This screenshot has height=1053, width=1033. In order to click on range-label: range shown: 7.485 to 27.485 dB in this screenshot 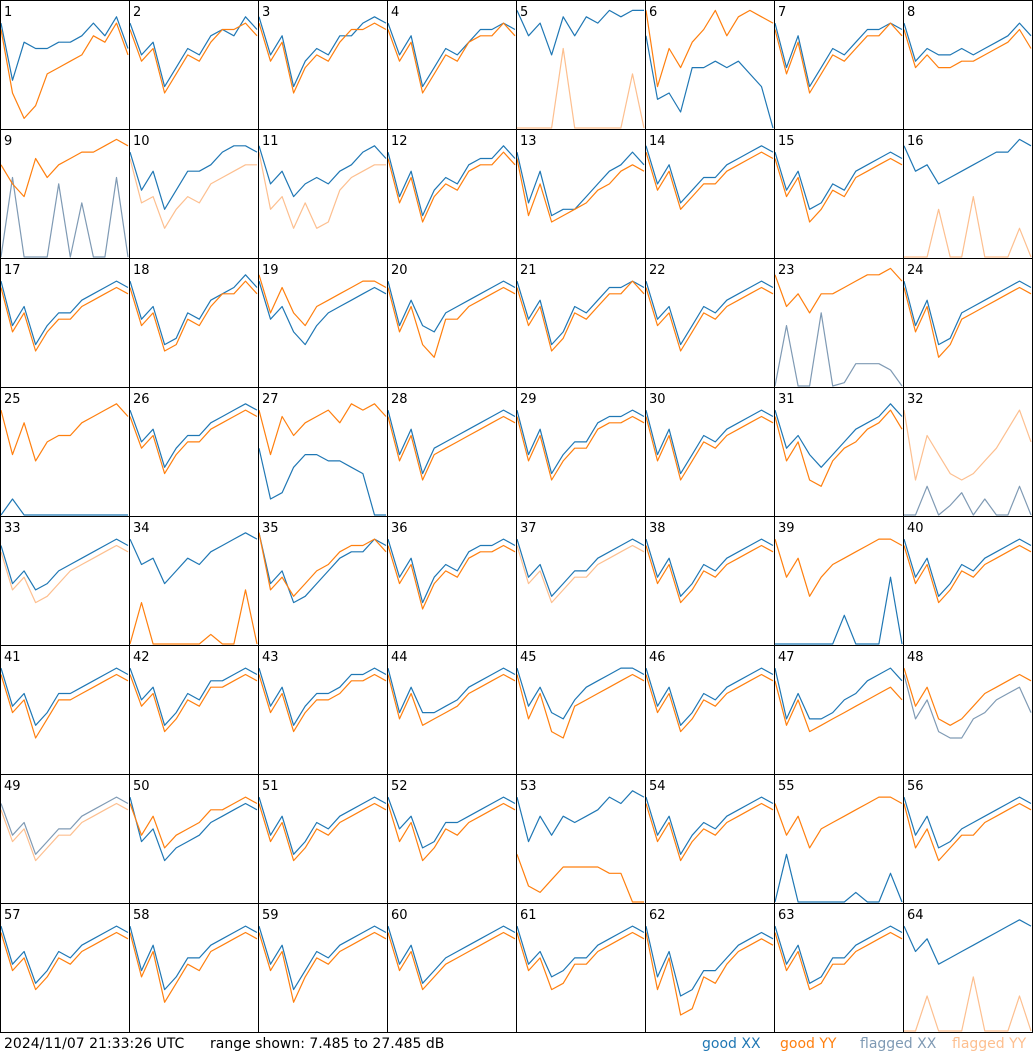, I will do `click(327, 1044)`.